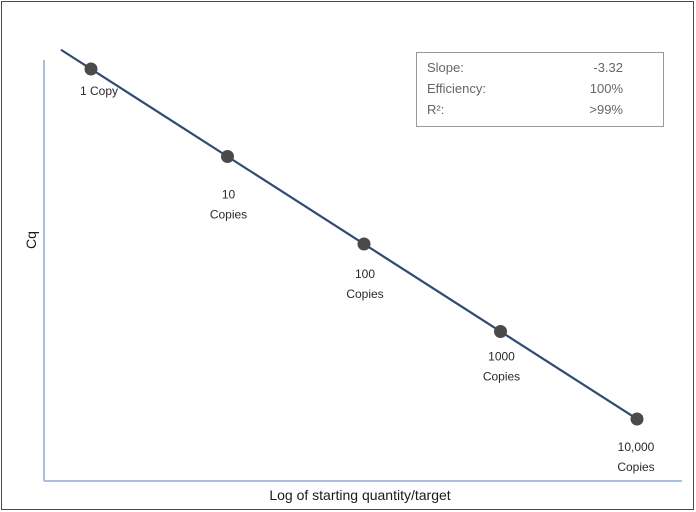  I want to click on point-label: 10 Copies, so click(228, 205).